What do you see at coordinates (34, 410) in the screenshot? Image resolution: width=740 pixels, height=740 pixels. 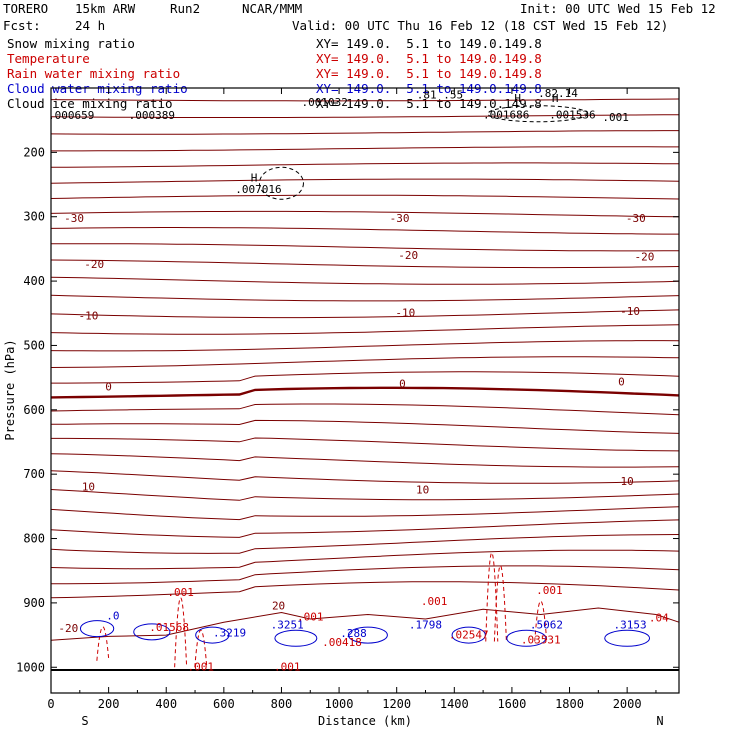 I see `y-tick-label: 600` at bounding box center [34, 410].